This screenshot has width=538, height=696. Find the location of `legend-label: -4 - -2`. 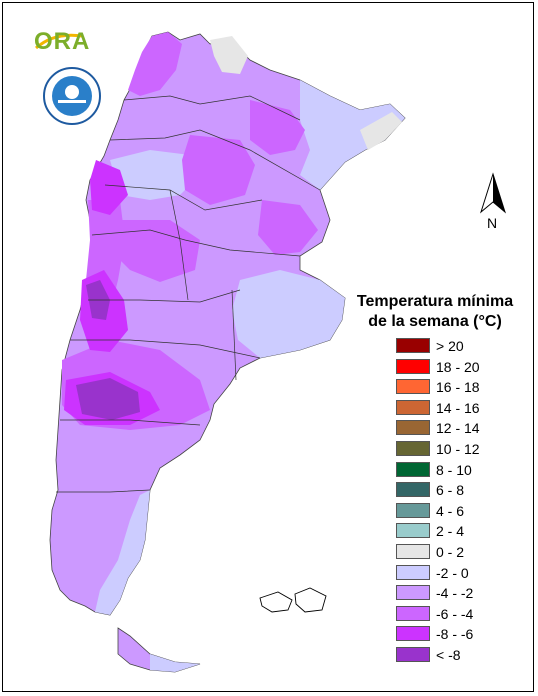

legend-label: -4 - -2 is located at coordinates (455, 593).